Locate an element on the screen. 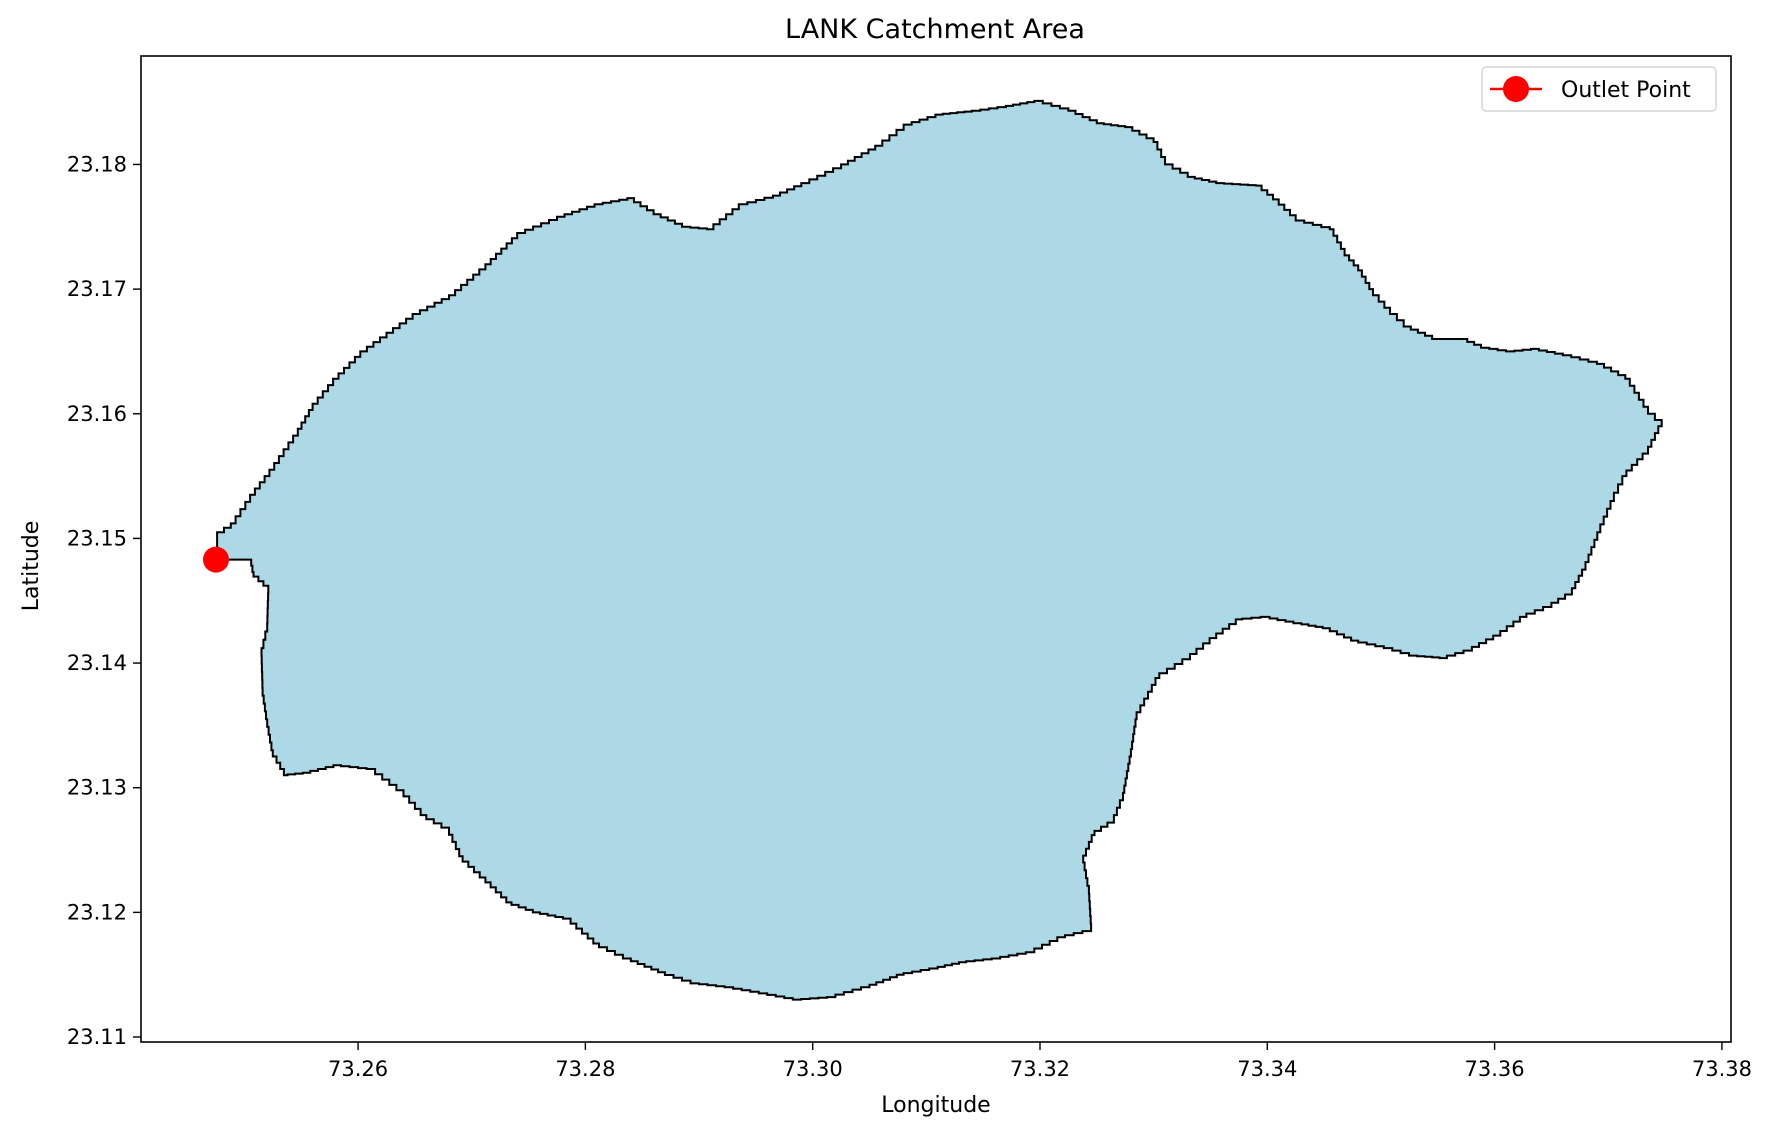 The width and height of the screenshot is (1780, 1135). outlet-point-marker is located at coordinates (216, 559).